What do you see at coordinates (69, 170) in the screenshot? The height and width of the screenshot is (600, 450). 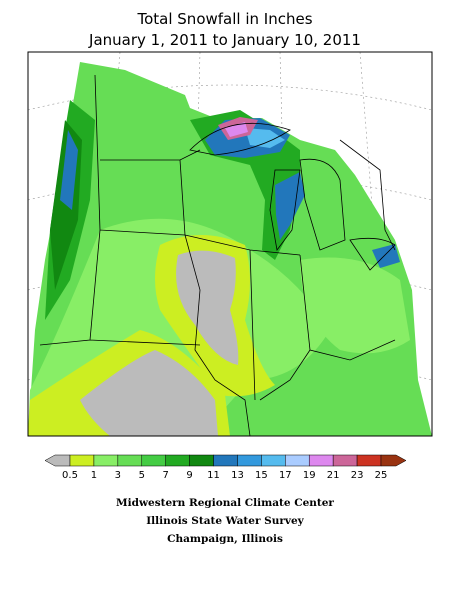 I see `field-blue-west` at bounding box center [69, 170].